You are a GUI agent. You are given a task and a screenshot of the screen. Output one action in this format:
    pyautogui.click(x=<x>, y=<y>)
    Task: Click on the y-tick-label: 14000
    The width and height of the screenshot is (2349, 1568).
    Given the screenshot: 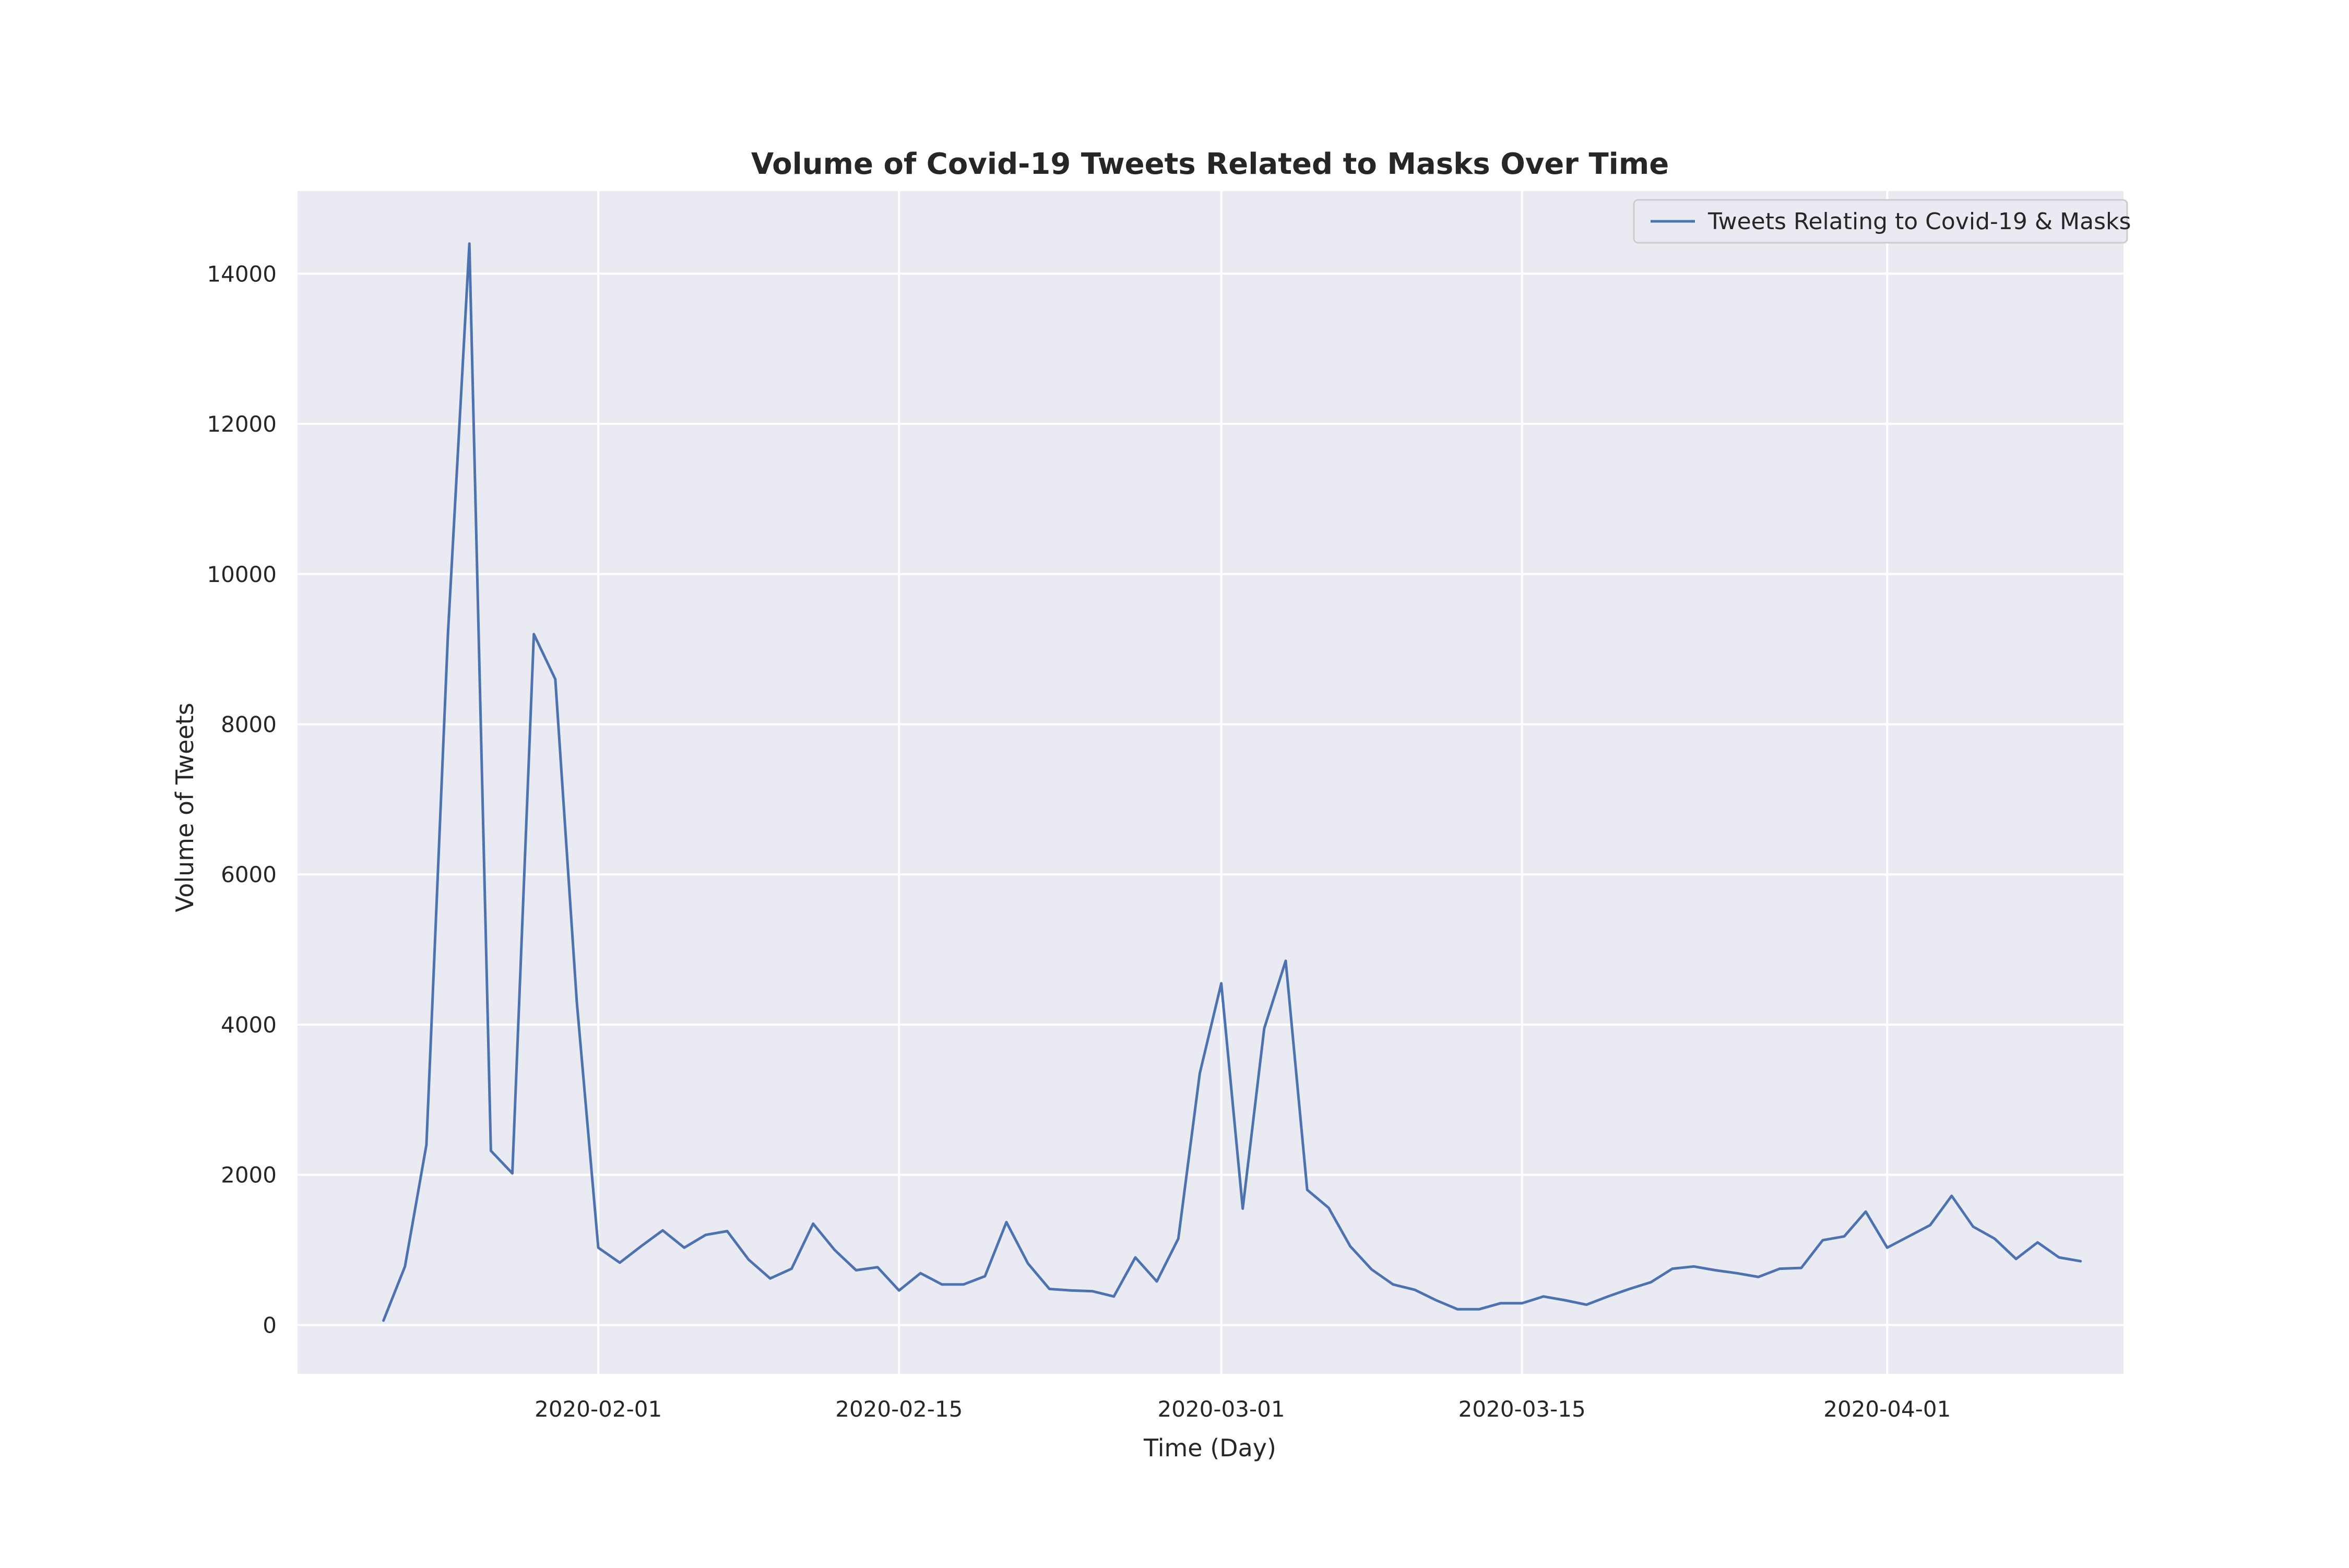 What is the action you would take?
    pyautogui.click(x=242, y=274)
    